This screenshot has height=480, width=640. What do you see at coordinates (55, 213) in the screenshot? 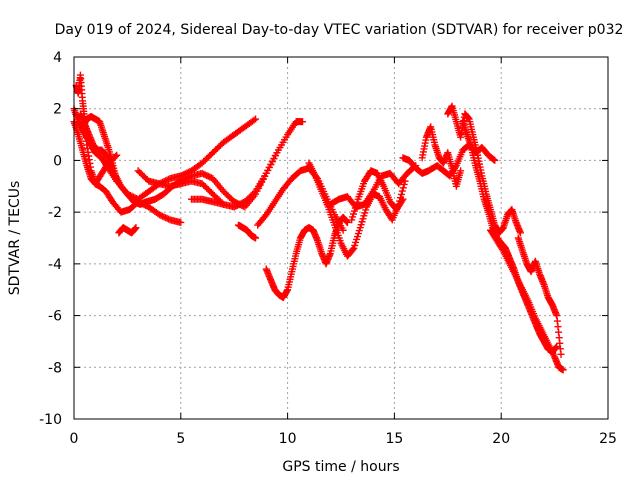
I see `y-tick-label: -2` at bounding box center [55, 213].